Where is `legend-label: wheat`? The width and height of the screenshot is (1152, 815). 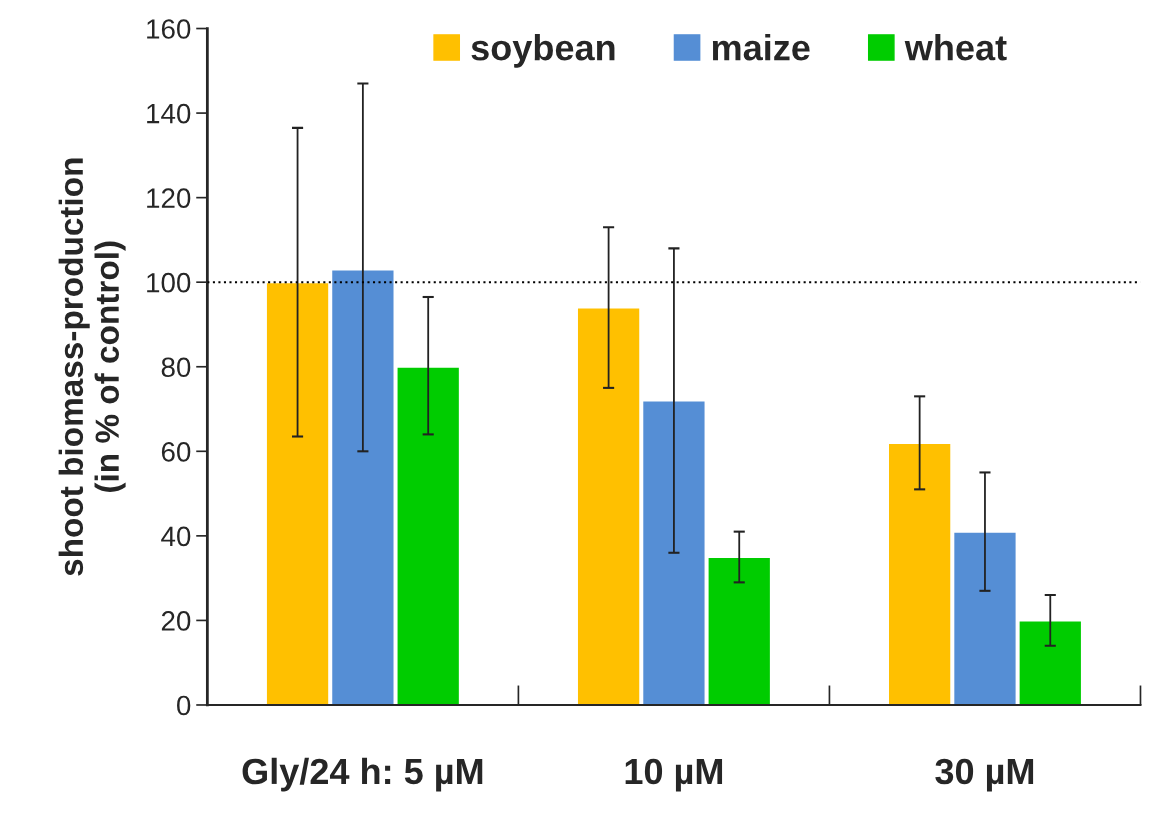
legend-label: wheat is located at coordinates (955, 47).